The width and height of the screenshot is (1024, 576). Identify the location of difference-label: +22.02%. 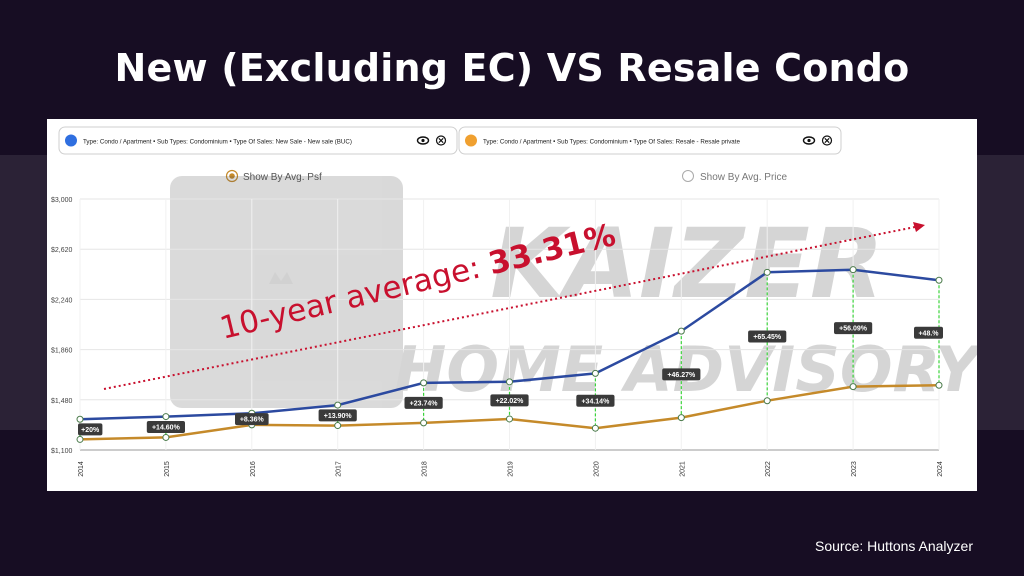
(510, 401).